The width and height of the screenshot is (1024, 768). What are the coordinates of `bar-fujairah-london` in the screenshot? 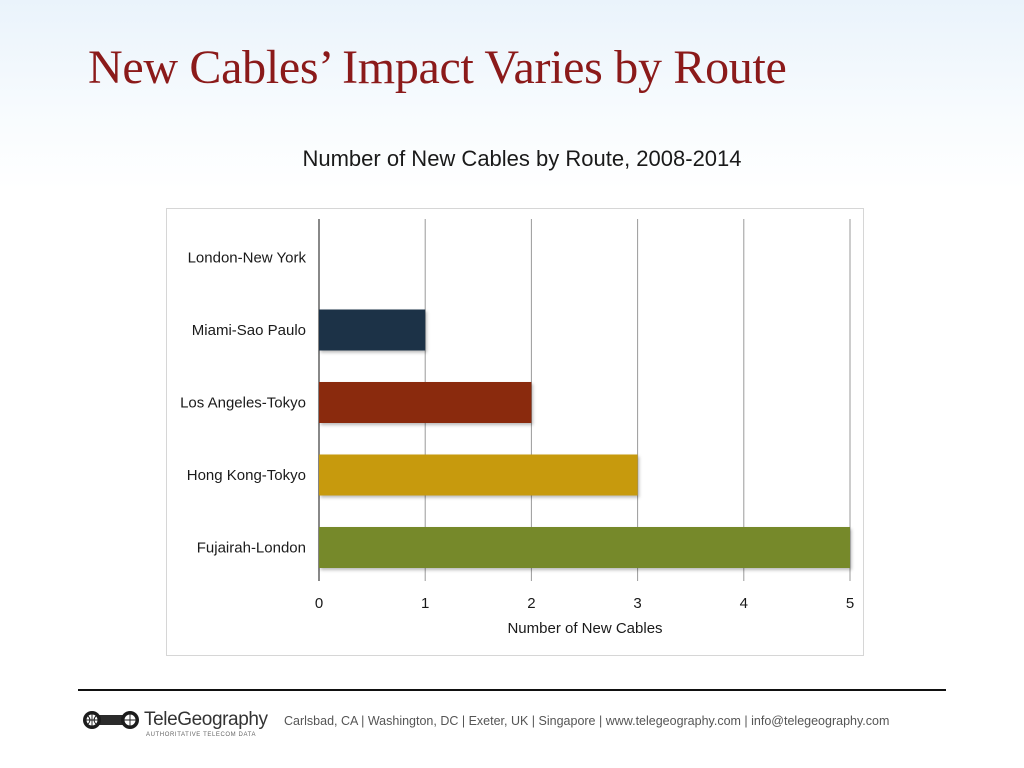 It's located at (584, 547).